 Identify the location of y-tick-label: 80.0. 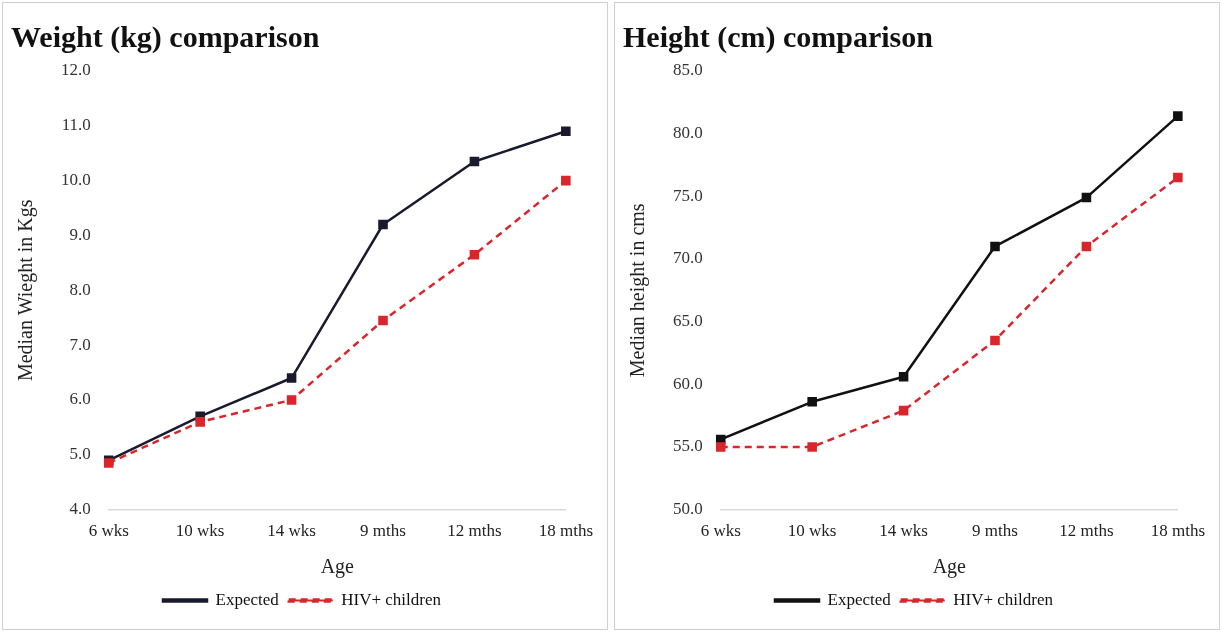
(688, 133).